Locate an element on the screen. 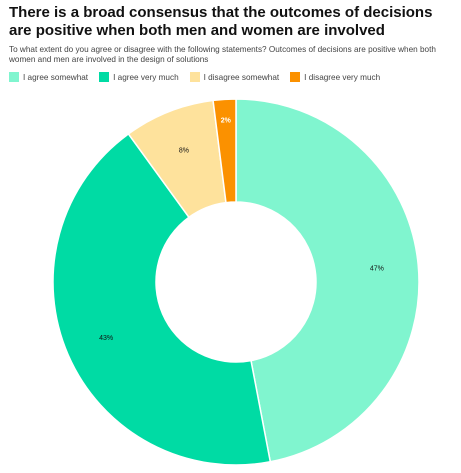  data-label-i-agree-somewhat: 47% is located at coordinates (377, 269).